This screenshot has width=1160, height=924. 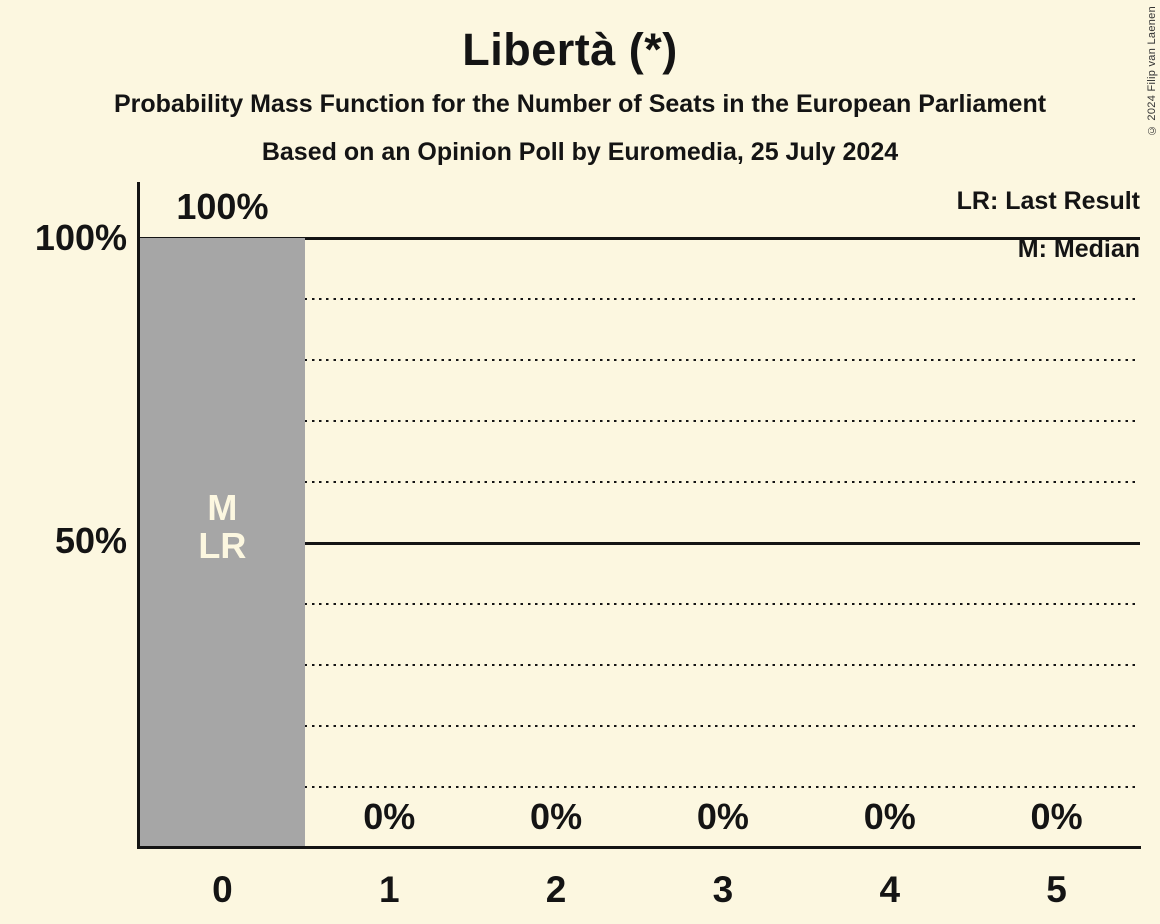 What do you see at coordinates (389, 816) in the screenshot?
I see `bar-value-label-1: 0%` at bounding box center [389, 816].